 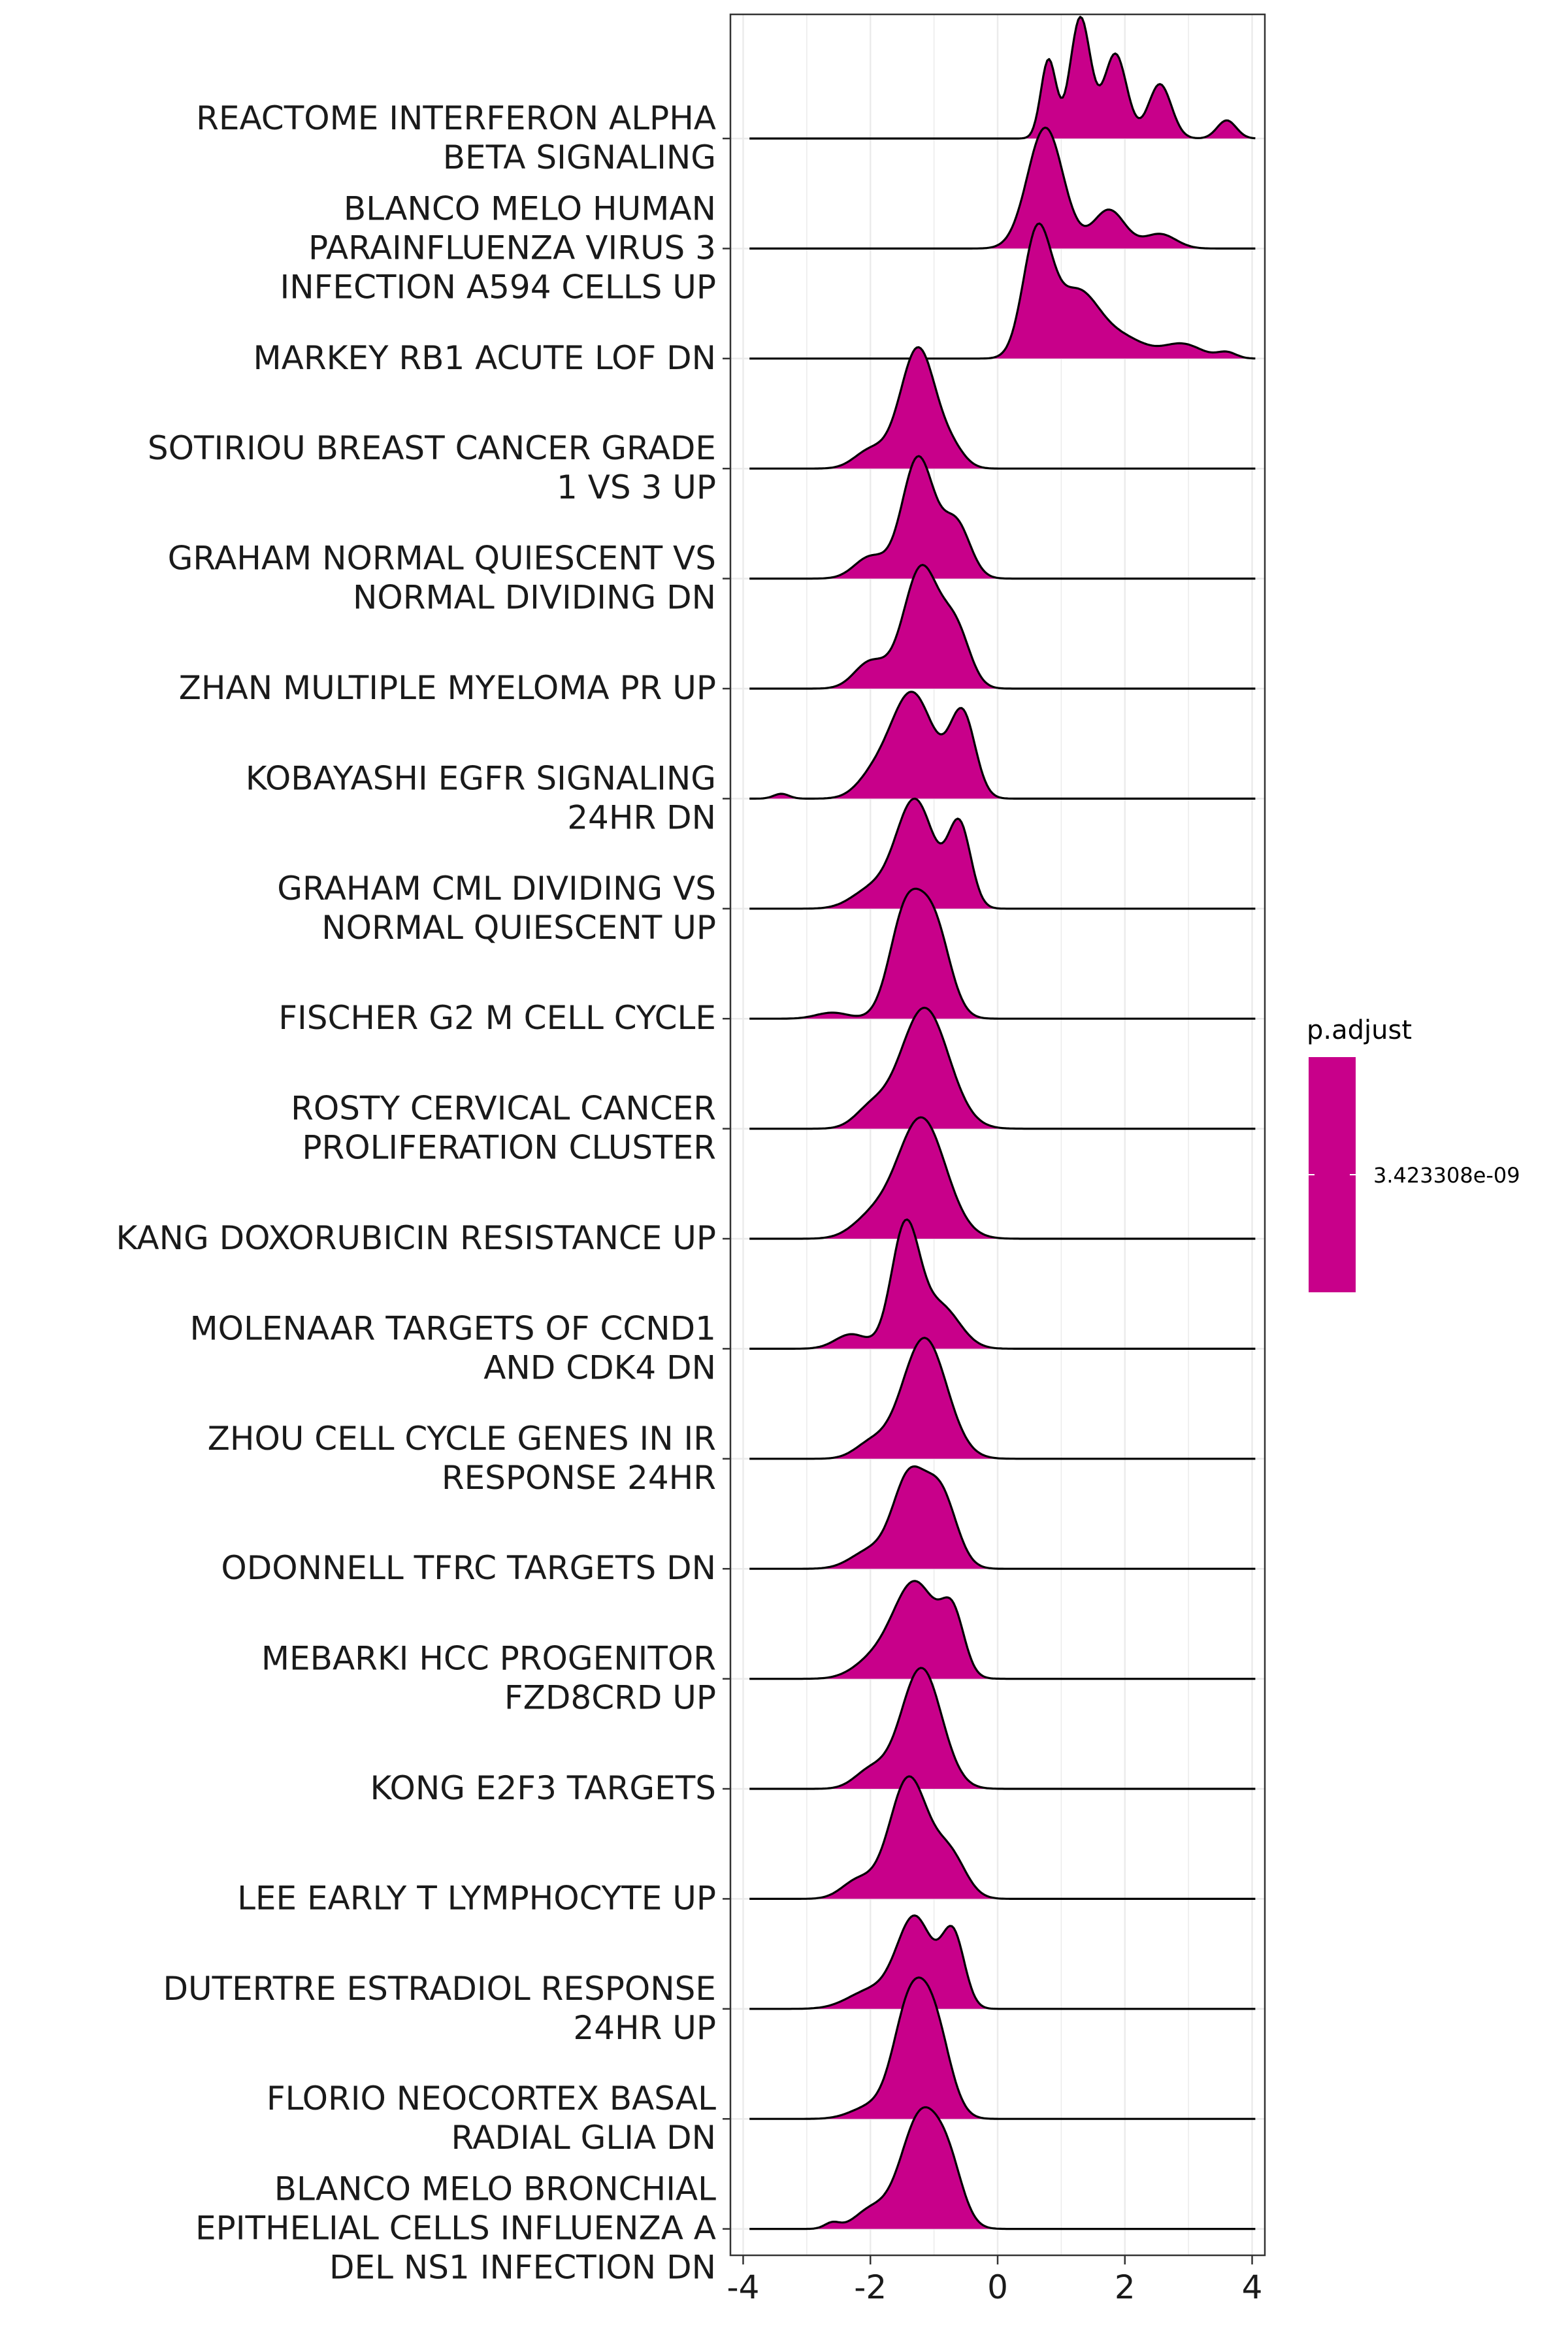 I want to click on x-tick-label: -4, so click(x=743, y=2287).